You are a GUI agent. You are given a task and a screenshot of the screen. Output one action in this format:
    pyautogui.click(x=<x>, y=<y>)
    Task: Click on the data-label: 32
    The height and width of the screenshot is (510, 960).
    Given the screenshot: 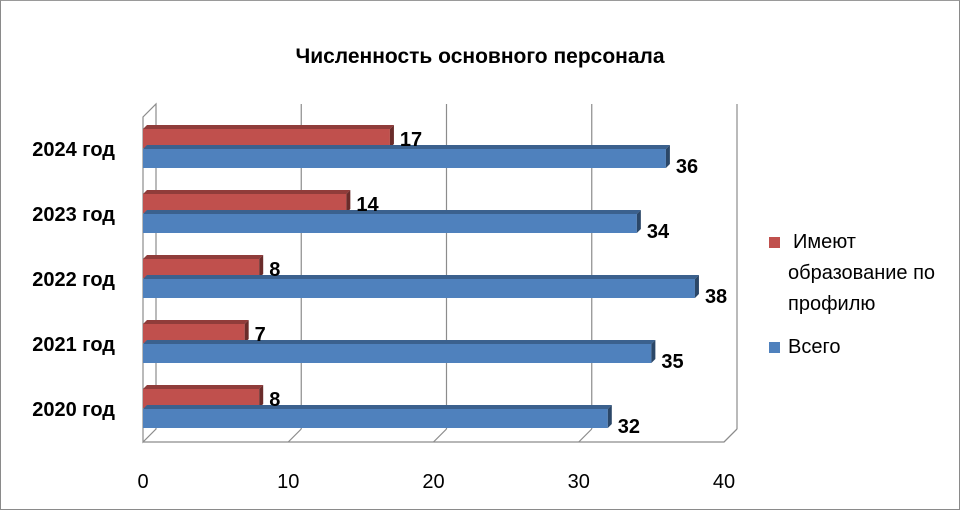 What is the action you would take?
    pyautogui.click(x=629, y=427)
    